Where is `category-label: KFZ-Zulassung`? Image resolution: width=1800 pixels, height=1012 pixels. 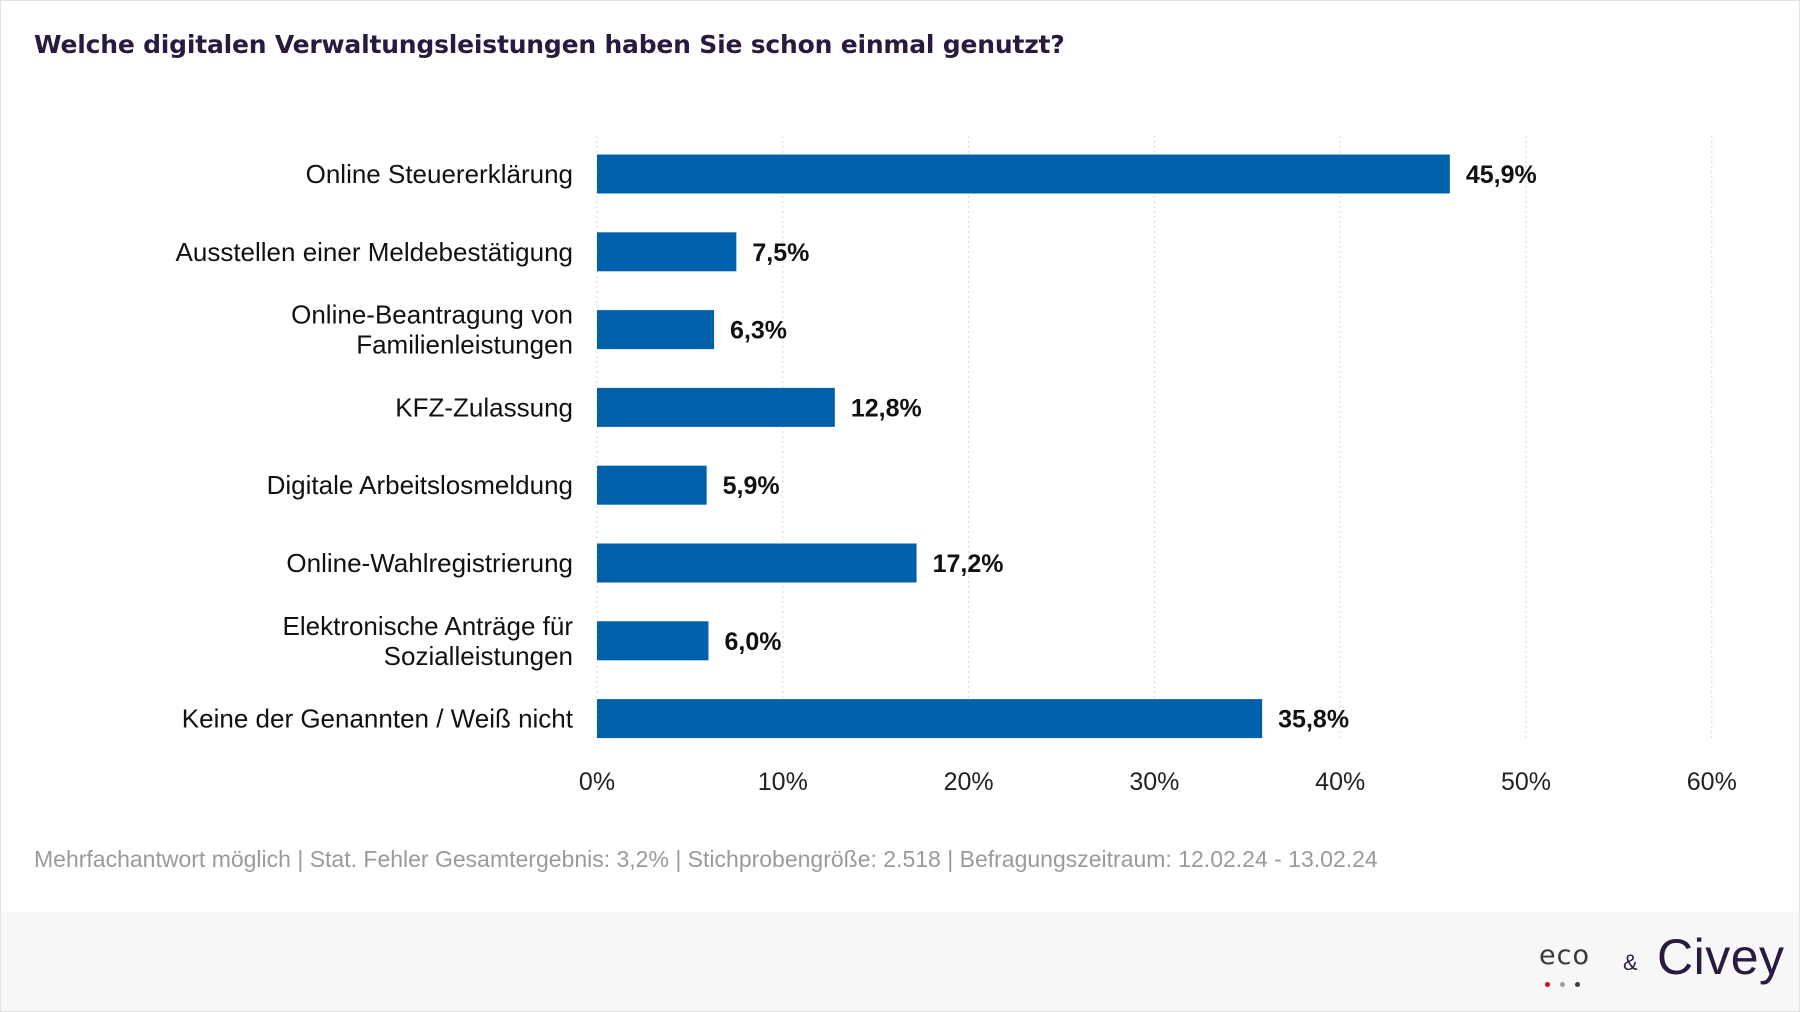
category-label: KFZ-Zulassung is located at coordinates (484, 407).